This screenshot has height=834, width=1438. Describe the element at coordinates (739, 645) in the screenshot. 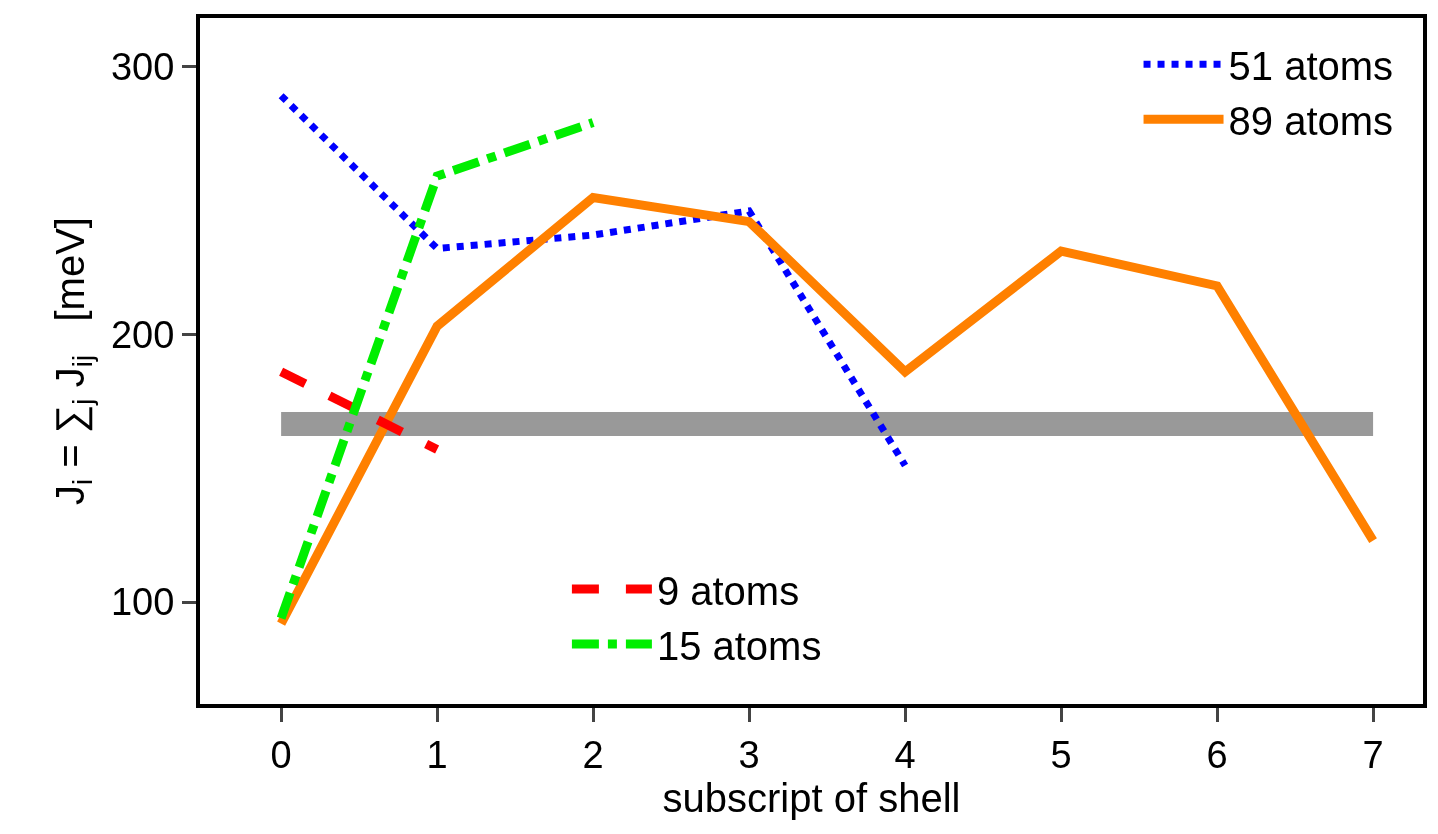

I see `legend-label: 15 atoms` at that location.